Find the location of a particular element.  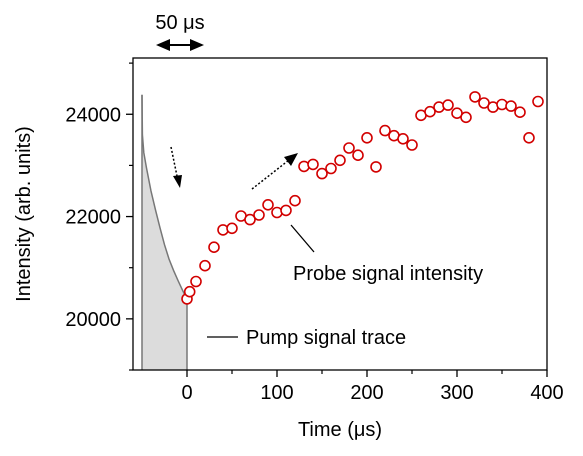

pump-trace-area is located at coordinates (164, 232).